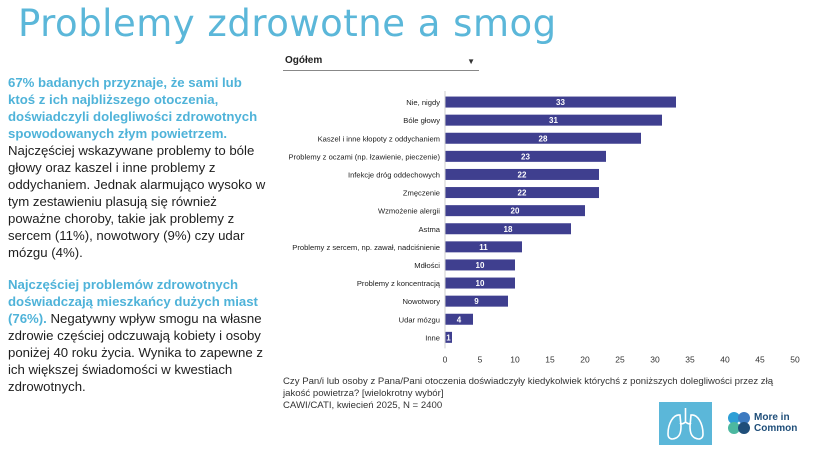 The height and width of the screenshot is (450, 819). Describe the element at coordinates (725, 359) in the screenshot. I see `x-tick-label: 40` at that location.